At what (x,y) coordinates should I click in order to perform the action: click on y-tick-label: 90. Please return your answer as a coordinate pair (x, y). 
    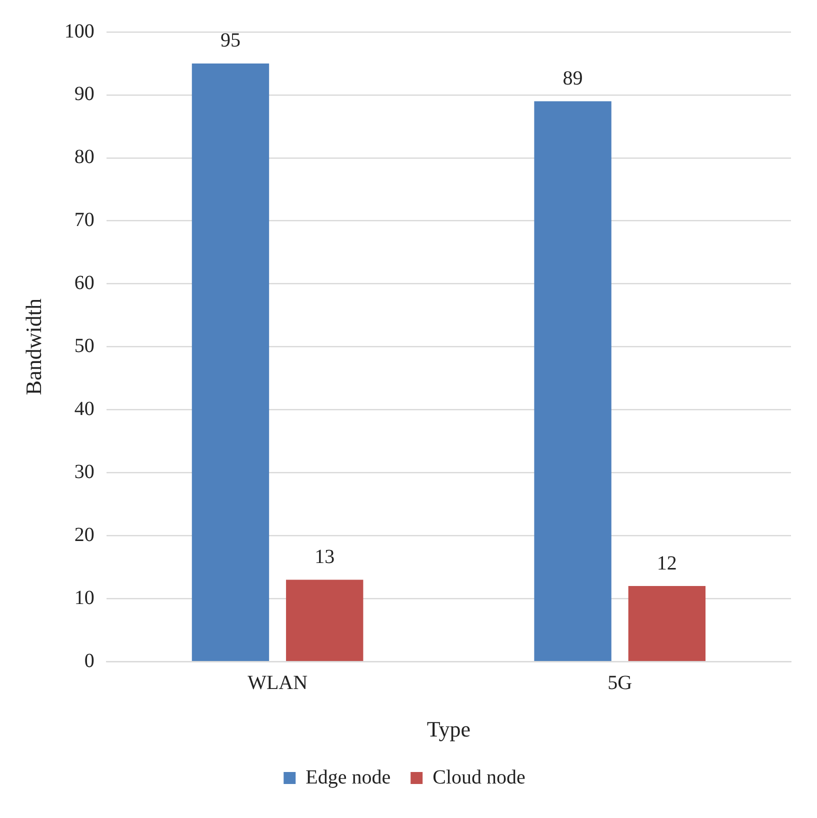
    Looking at the image, I should click on (84, 94).